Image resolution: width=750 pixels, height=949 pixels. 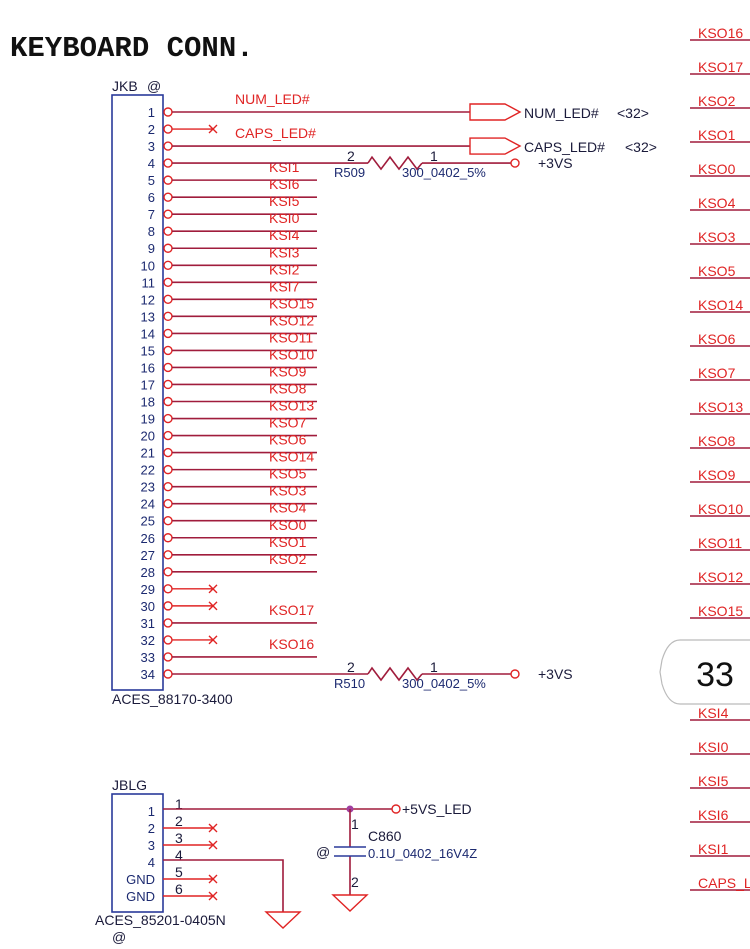 I want to click on net-label: KSO16, so click(x=291, y=644).